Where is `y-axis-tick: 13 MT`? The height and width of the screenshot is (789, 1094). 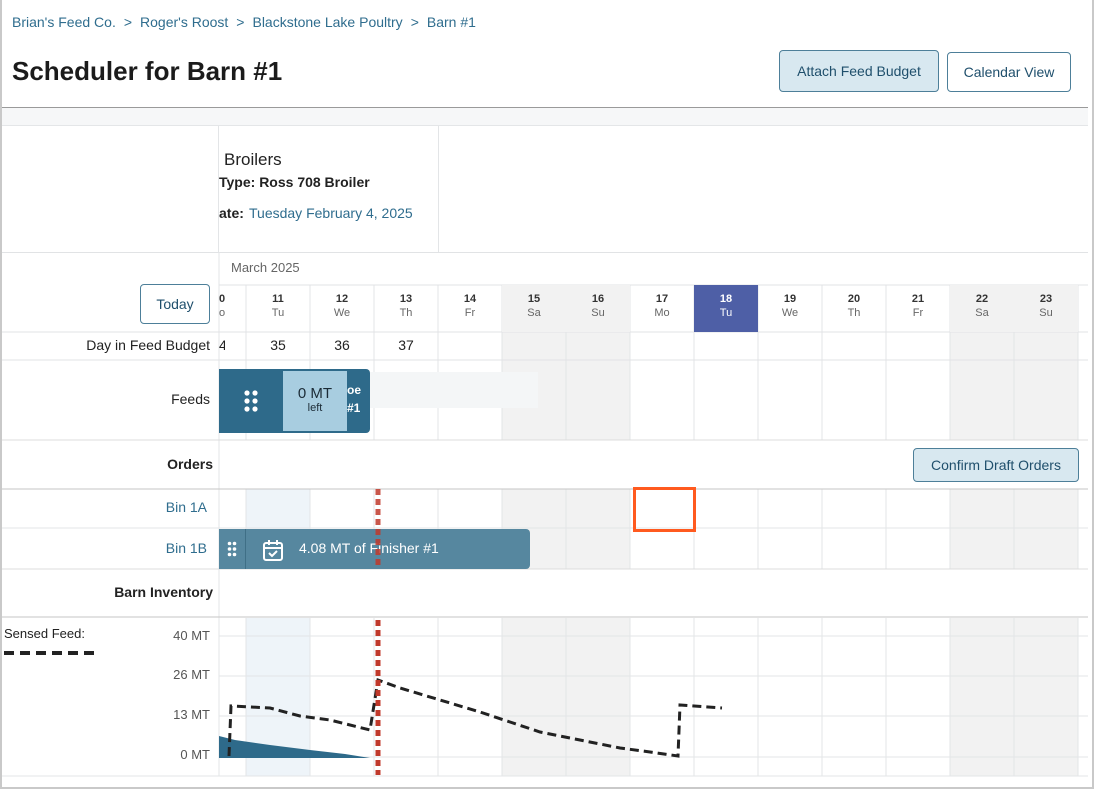 y-axis-tick: 13 MT is located at coordinates (191, 714).